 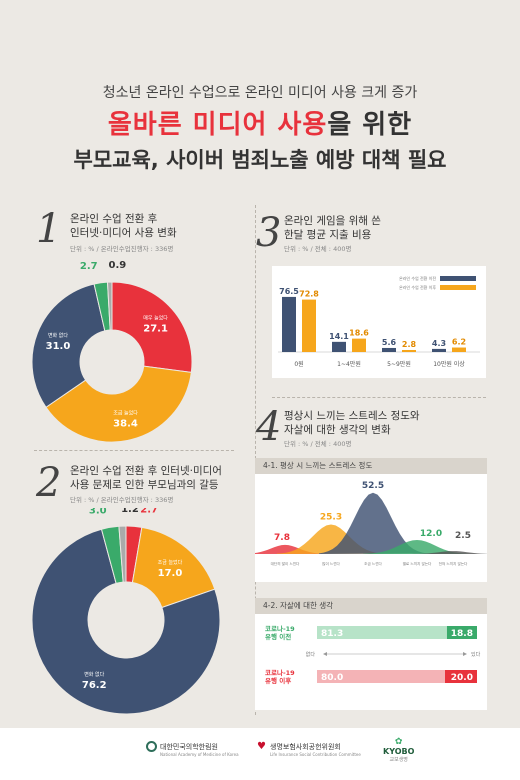 What do you see at coordinates (349, 364) in the screenshot?
I see `bar-category-2: 1~4만원` at bounding box center [349, 364].